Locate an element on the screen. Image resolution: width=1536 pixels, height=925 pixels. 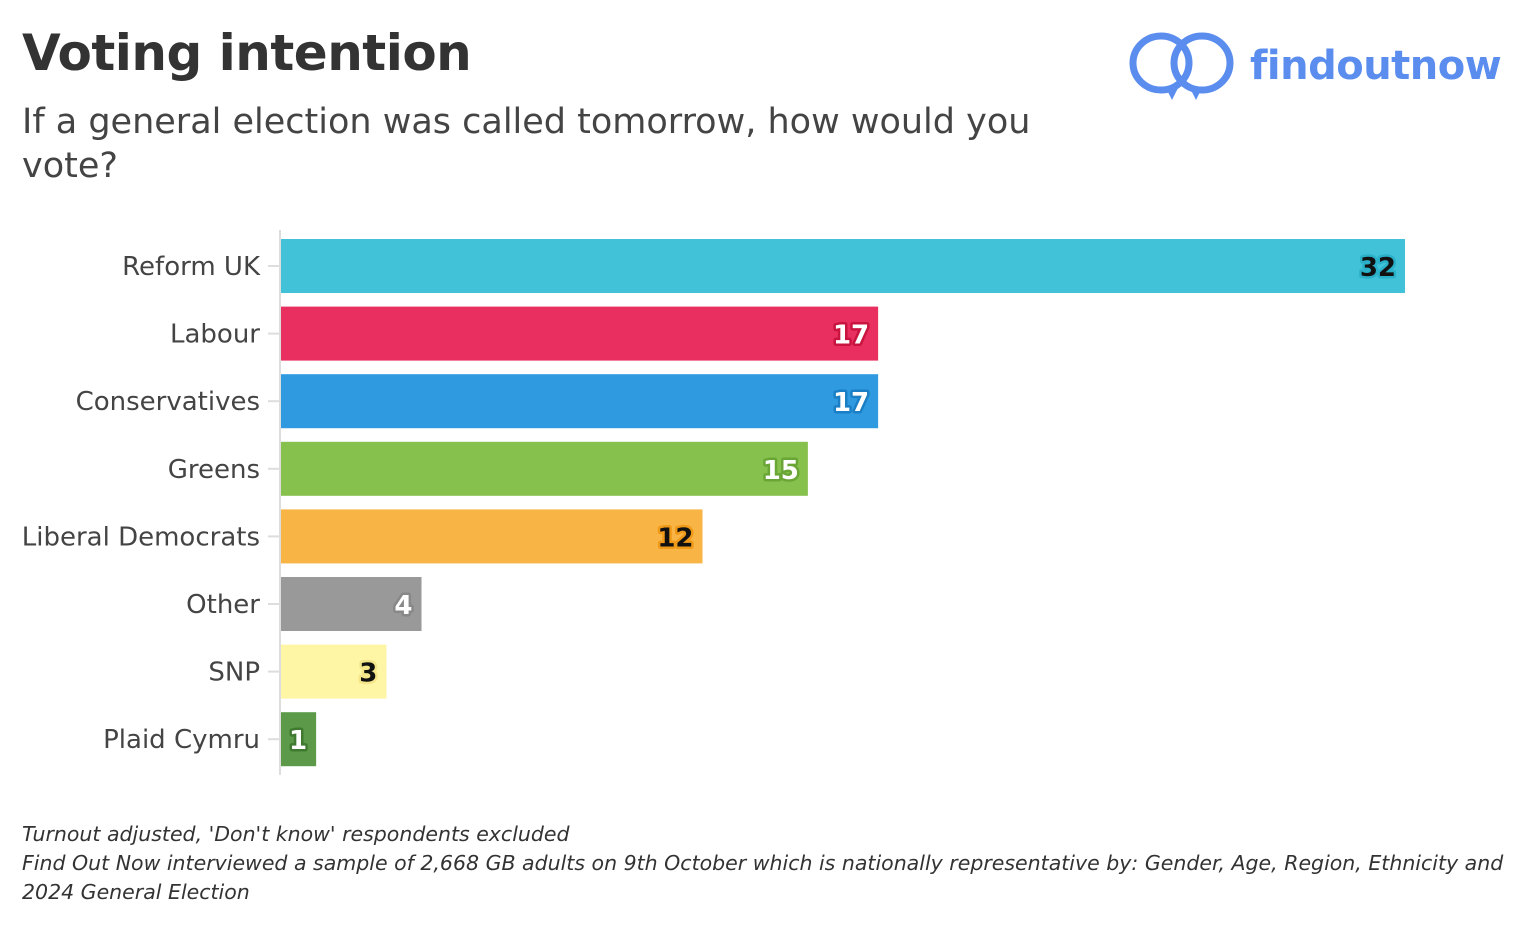
logo-text: findoutnow is located at coordinates (1376, 66).